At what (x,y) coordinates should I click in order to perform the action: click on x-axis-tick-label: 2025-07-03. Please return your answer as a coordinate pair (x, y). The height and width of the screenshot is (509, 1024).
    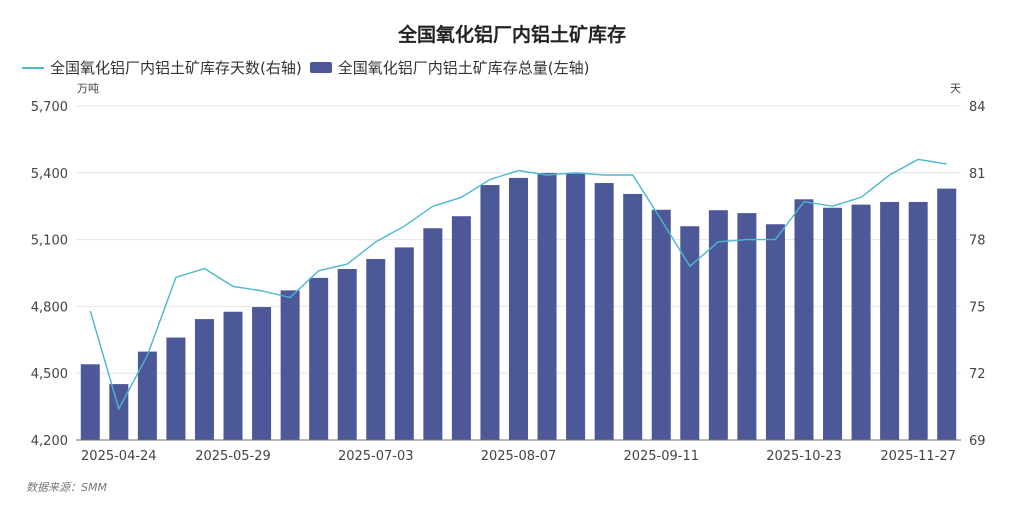
    Looking at the image, I should click on (376, 456).